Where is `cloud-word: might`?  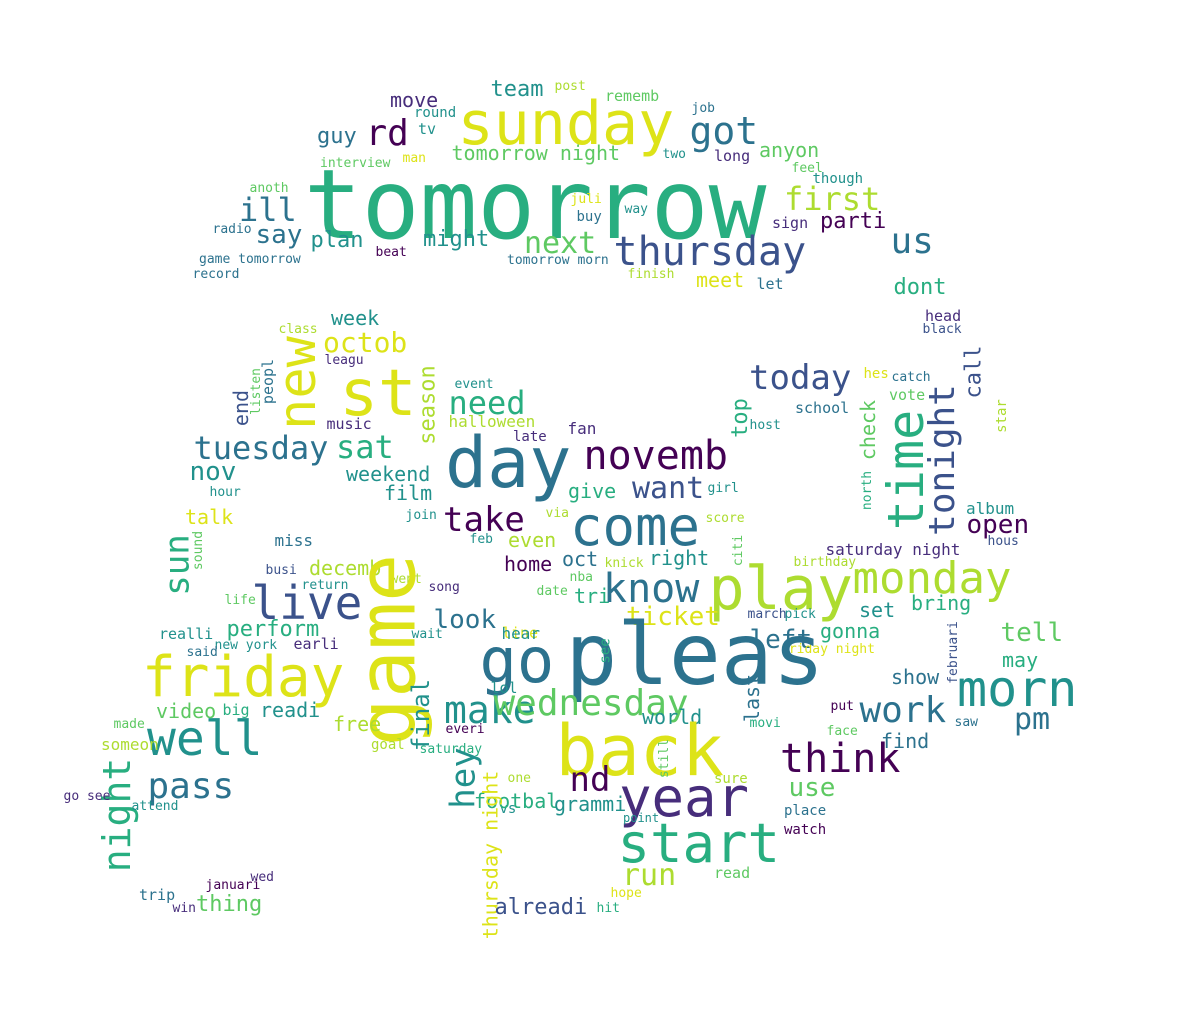
cloud-word: might is located at coordinates (456, 239).